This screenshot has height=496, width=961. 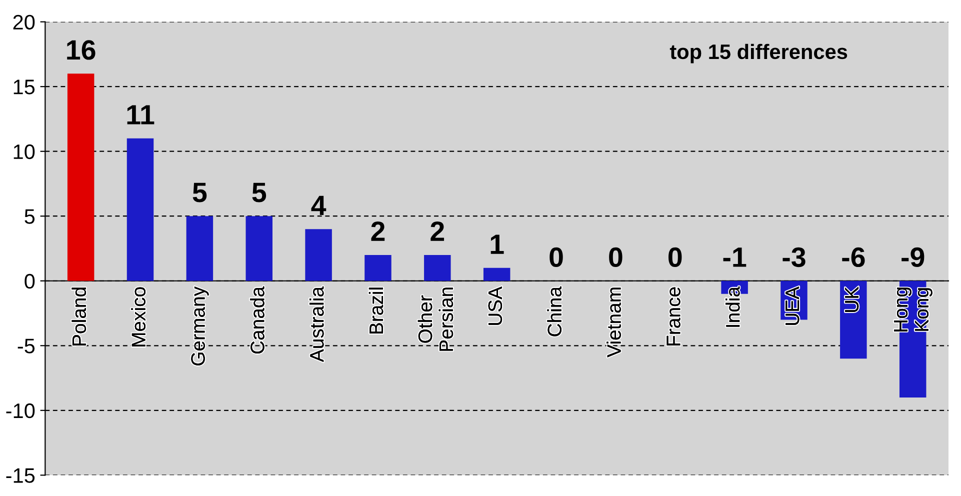 What do you see at coordinates (436, 319) in the screenshot?
I see `x-tick-label: Other Persian` at bounding box center [436, 319].